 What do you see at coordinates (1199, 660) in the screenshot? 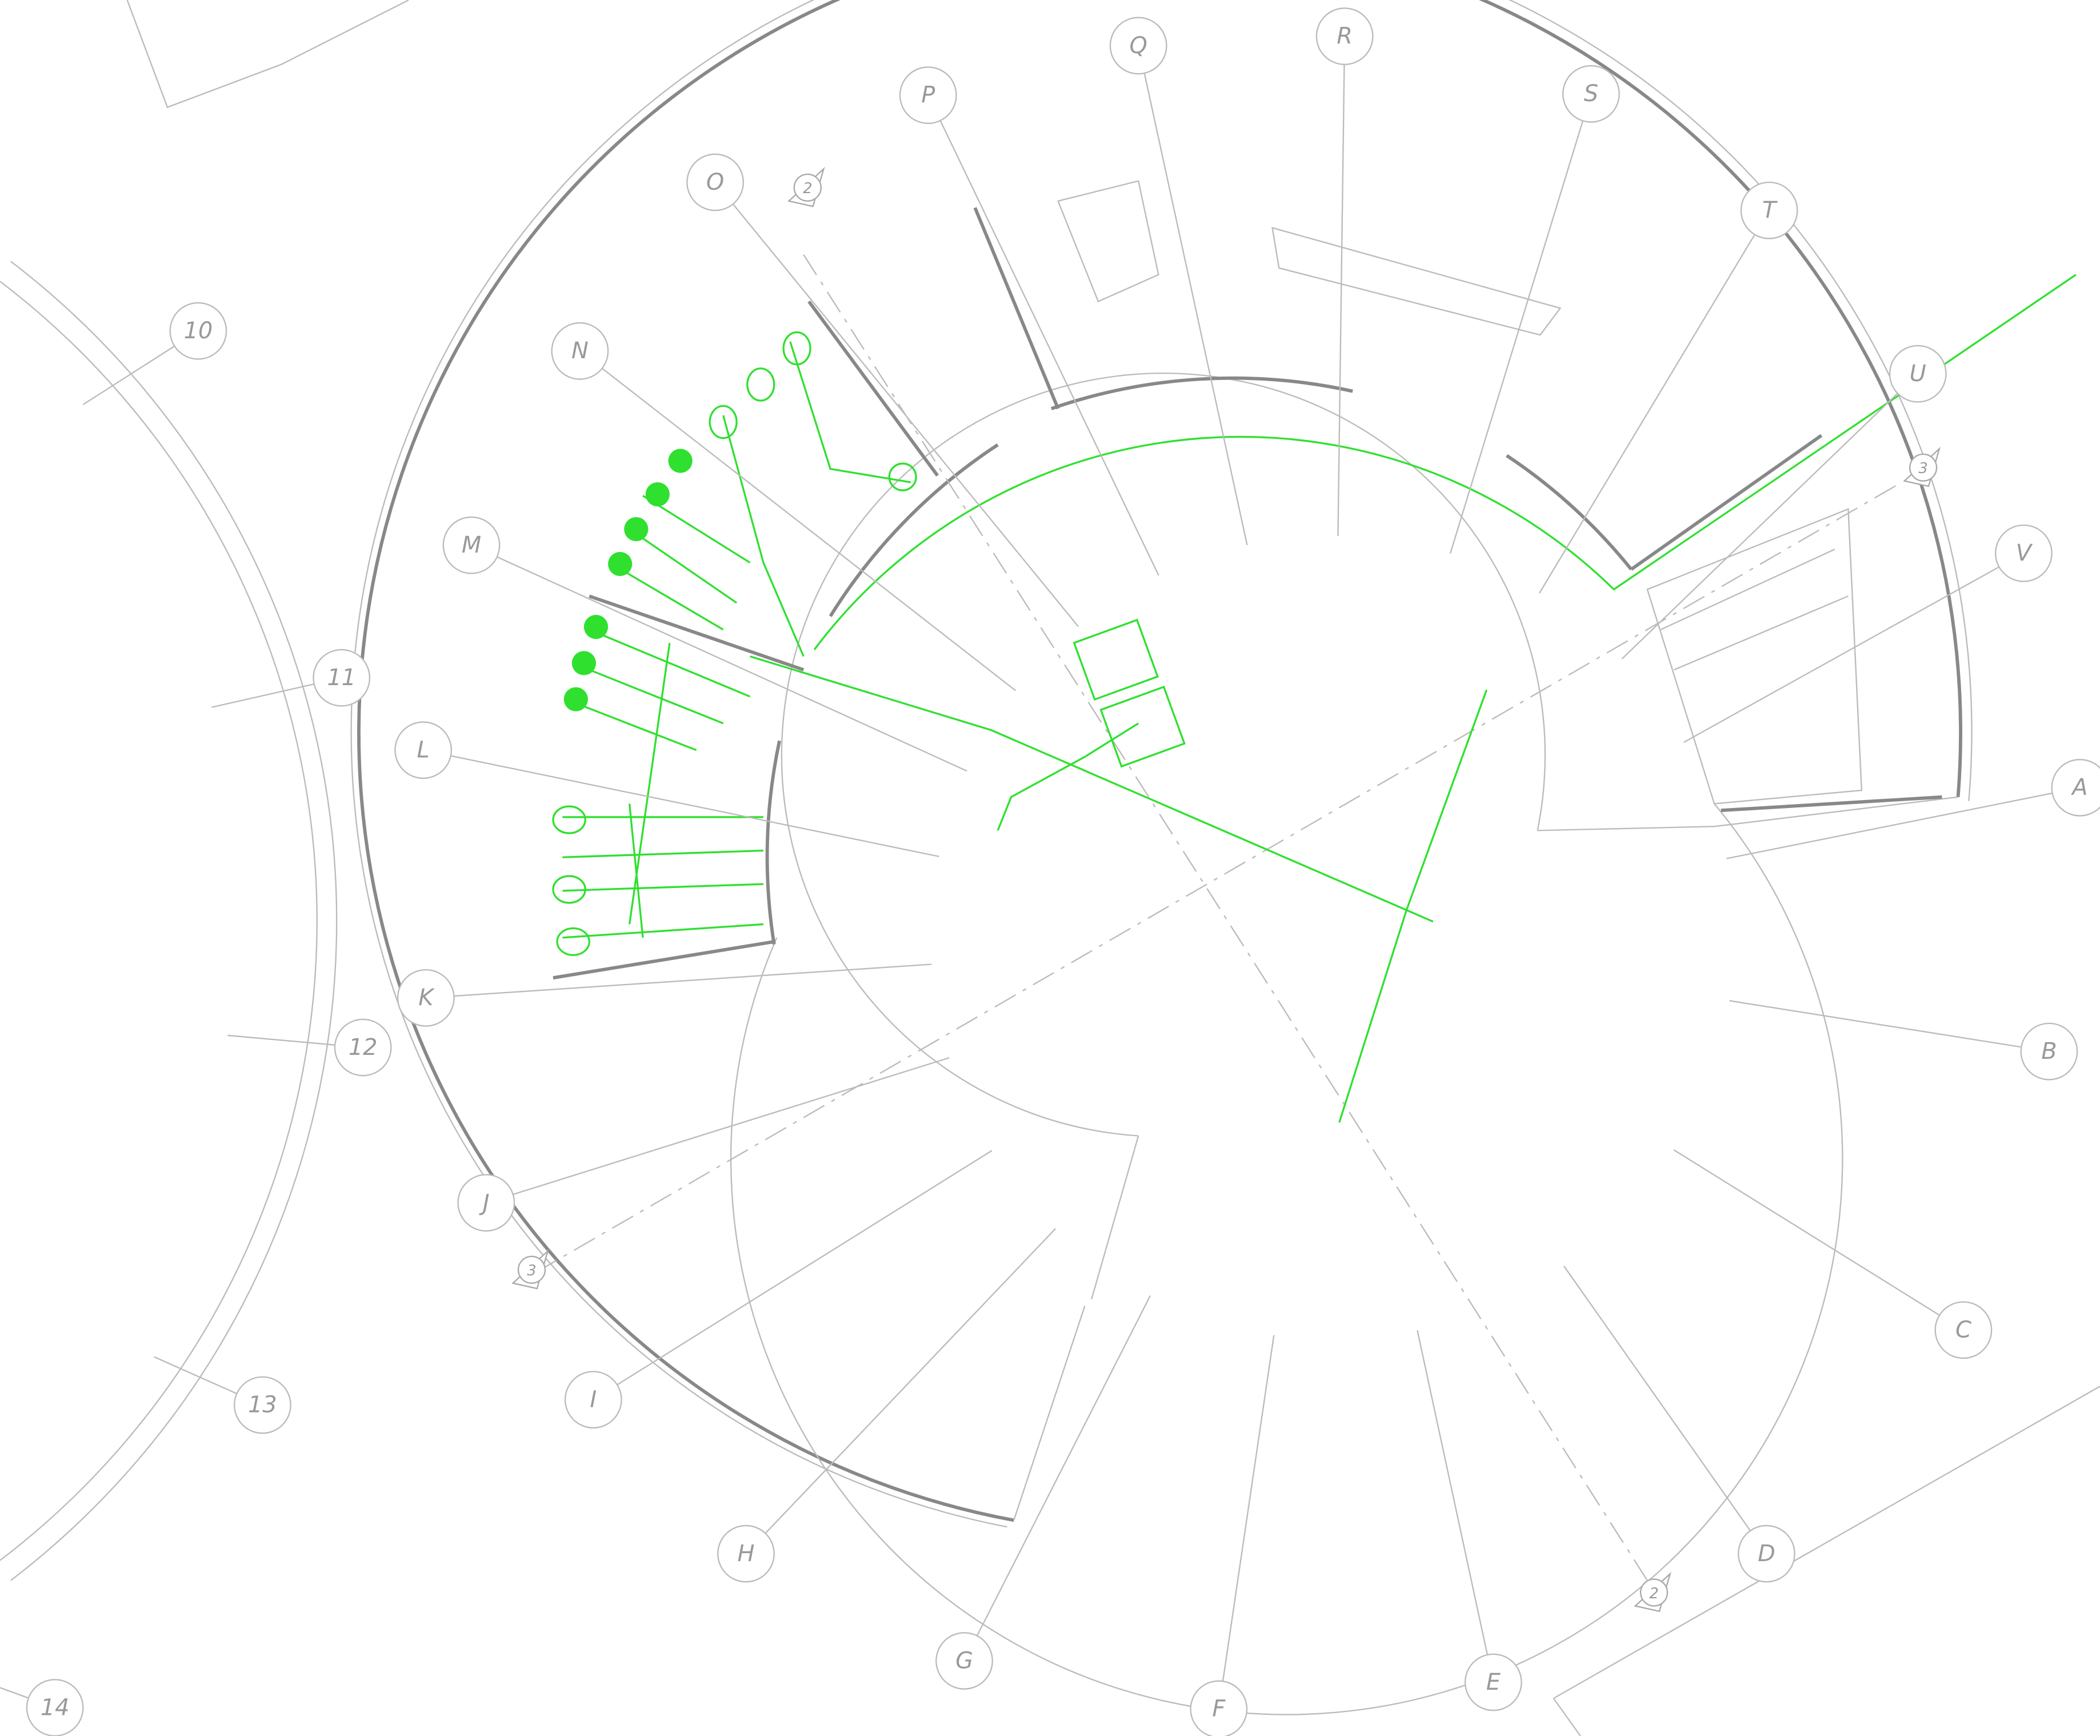
I see `inner-partitions` at bounding box center [1199, 660].